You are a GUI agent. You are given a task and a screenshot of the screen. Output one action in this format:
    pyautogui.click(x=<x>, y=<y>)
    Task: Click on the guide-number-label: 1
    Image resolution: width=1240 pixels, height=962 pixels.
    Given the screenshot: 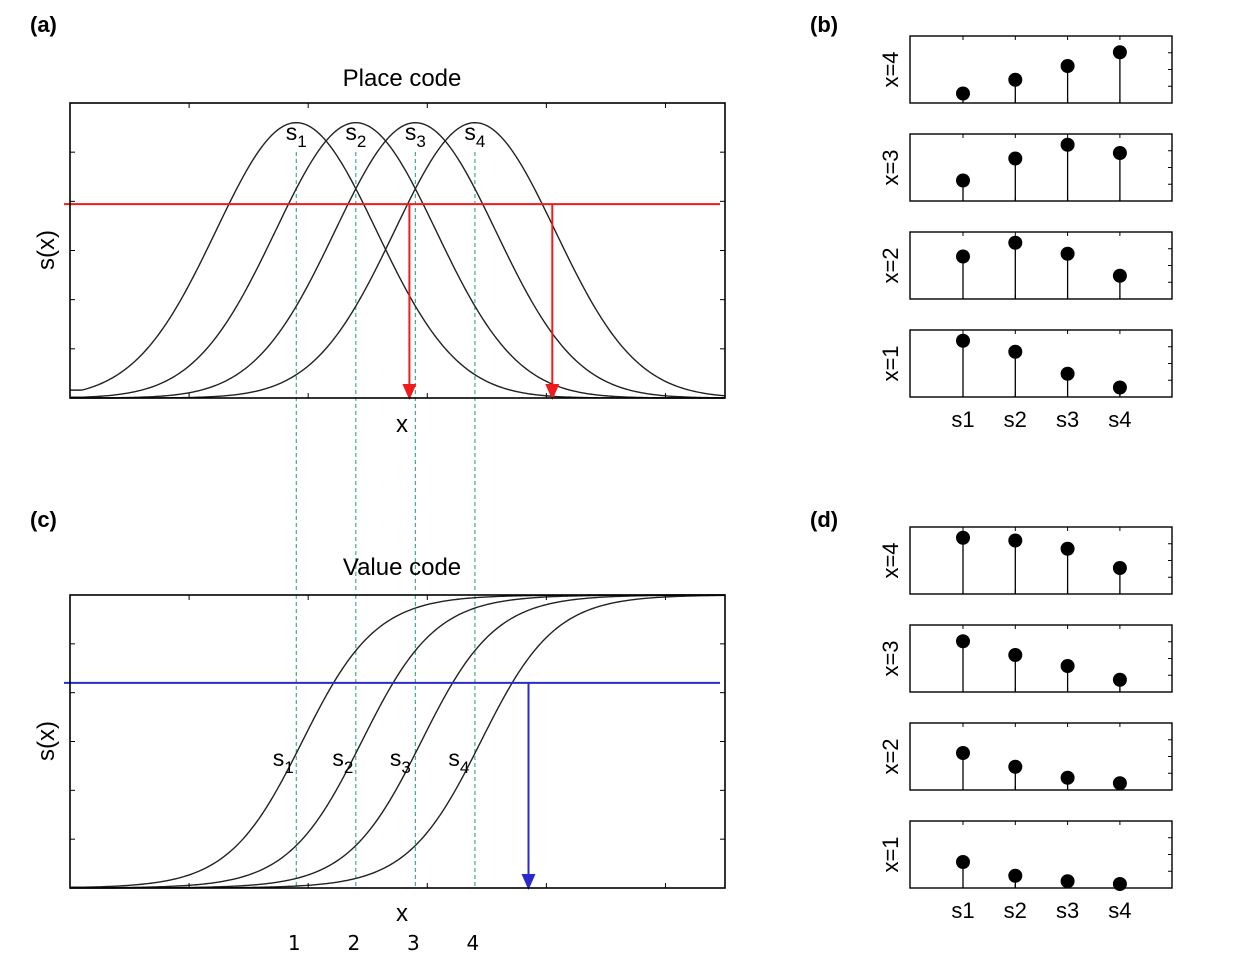 What is the action you would take?
    pyautogui.click(x=294, y=943)
    